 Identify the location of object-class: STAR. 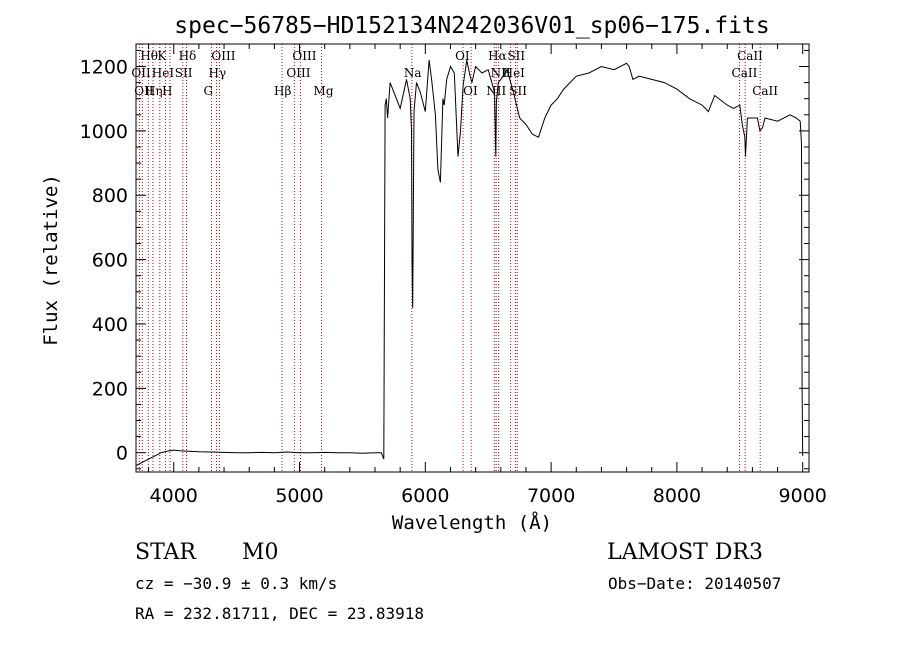
(165, 552).